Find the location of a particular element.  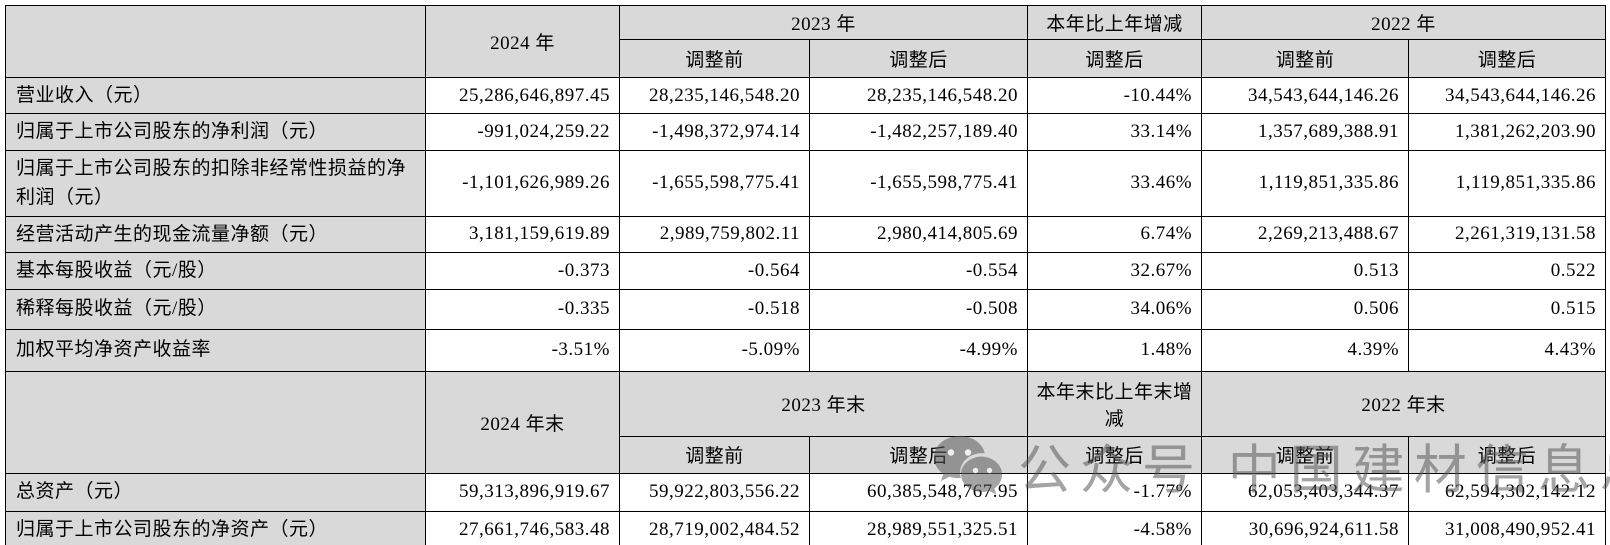

cell-value: -0.518 is located at coordinates (714, 309).